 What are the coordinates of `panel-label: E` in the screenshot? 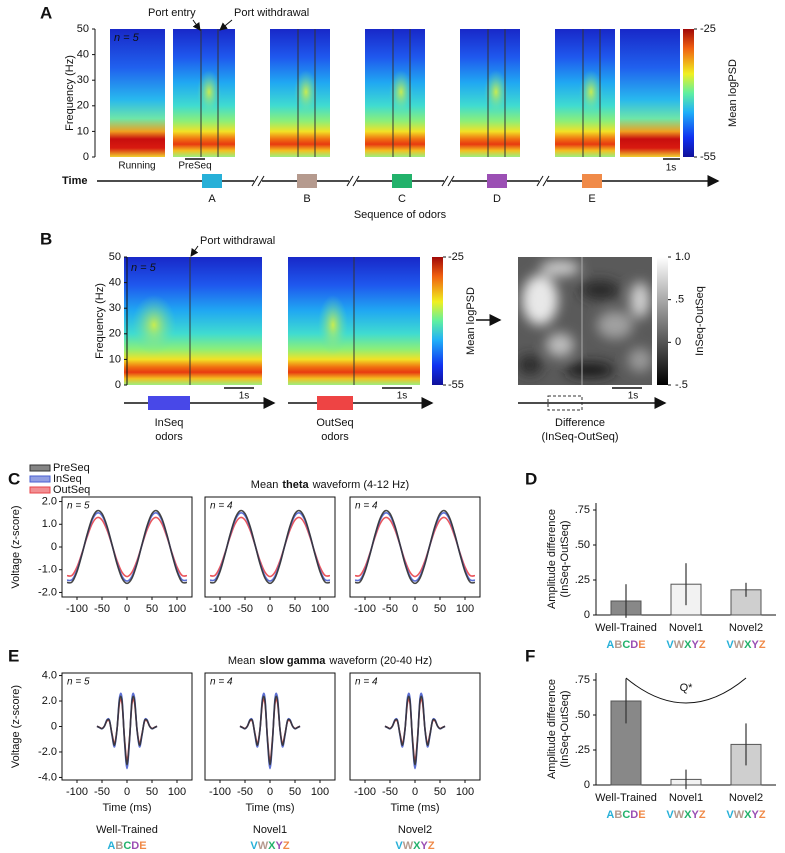 It's located at (13, 655).